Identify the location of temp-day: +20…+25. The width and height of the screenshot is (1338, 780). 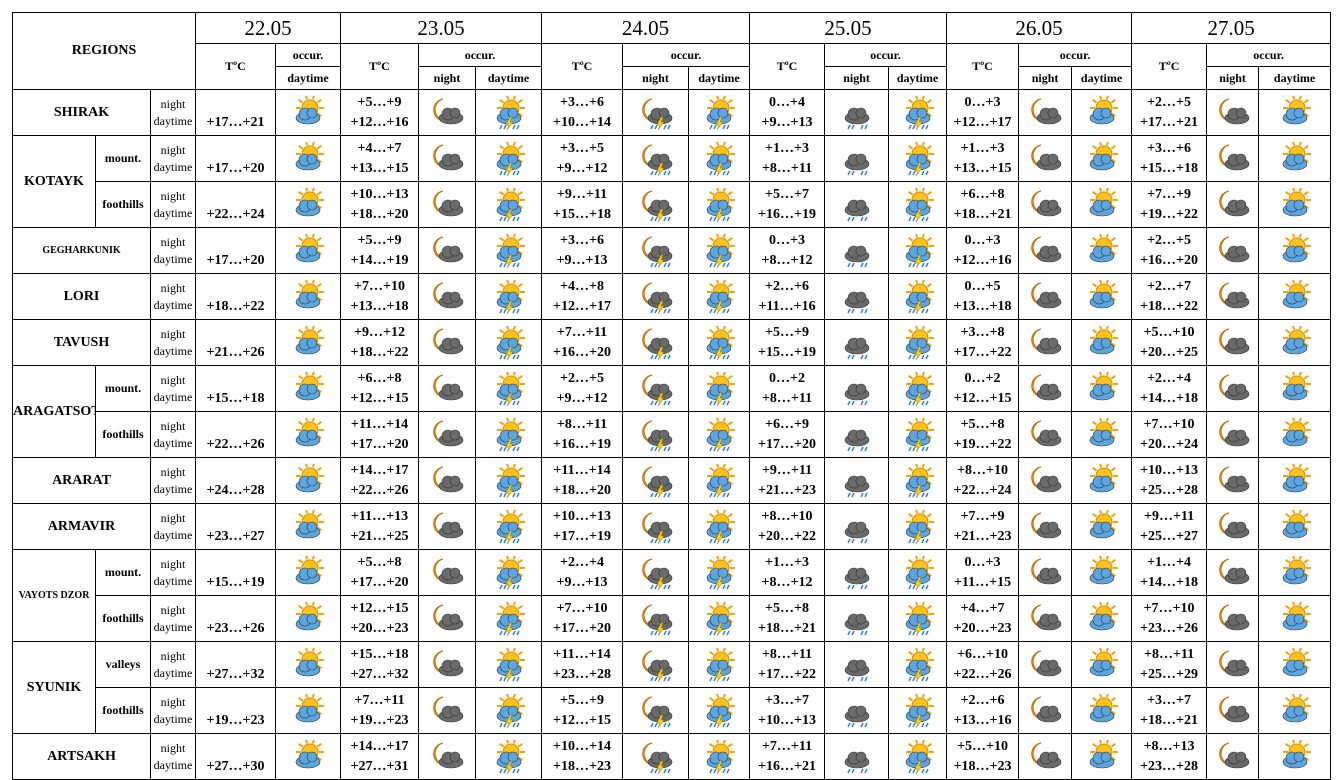
(1169, 352).